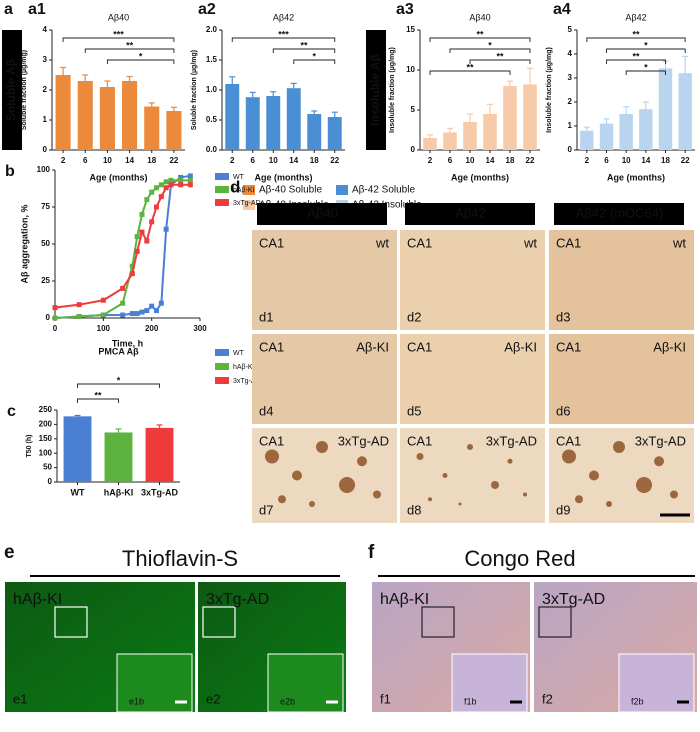 The image size is (700, 732). I want to click on image-id: f2, so click(547, 698).